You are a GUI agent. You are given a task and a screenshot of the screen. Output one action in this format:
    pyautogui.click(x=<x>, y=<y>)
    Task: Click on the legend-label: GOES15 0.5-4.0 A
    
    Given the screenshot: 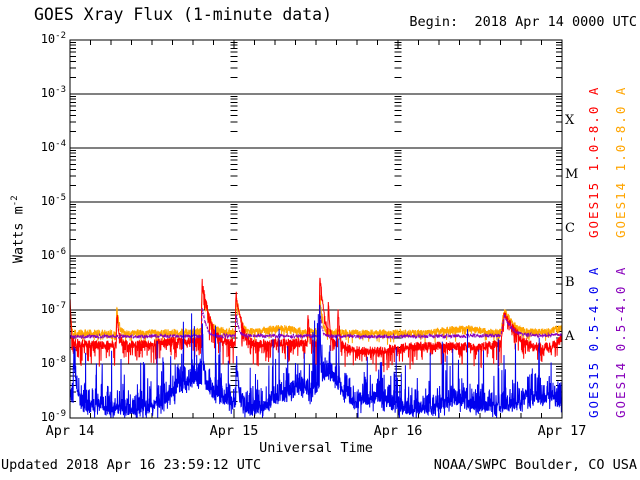 What is the action you would take?
    pyautogui.click(x=593, y=341)
    